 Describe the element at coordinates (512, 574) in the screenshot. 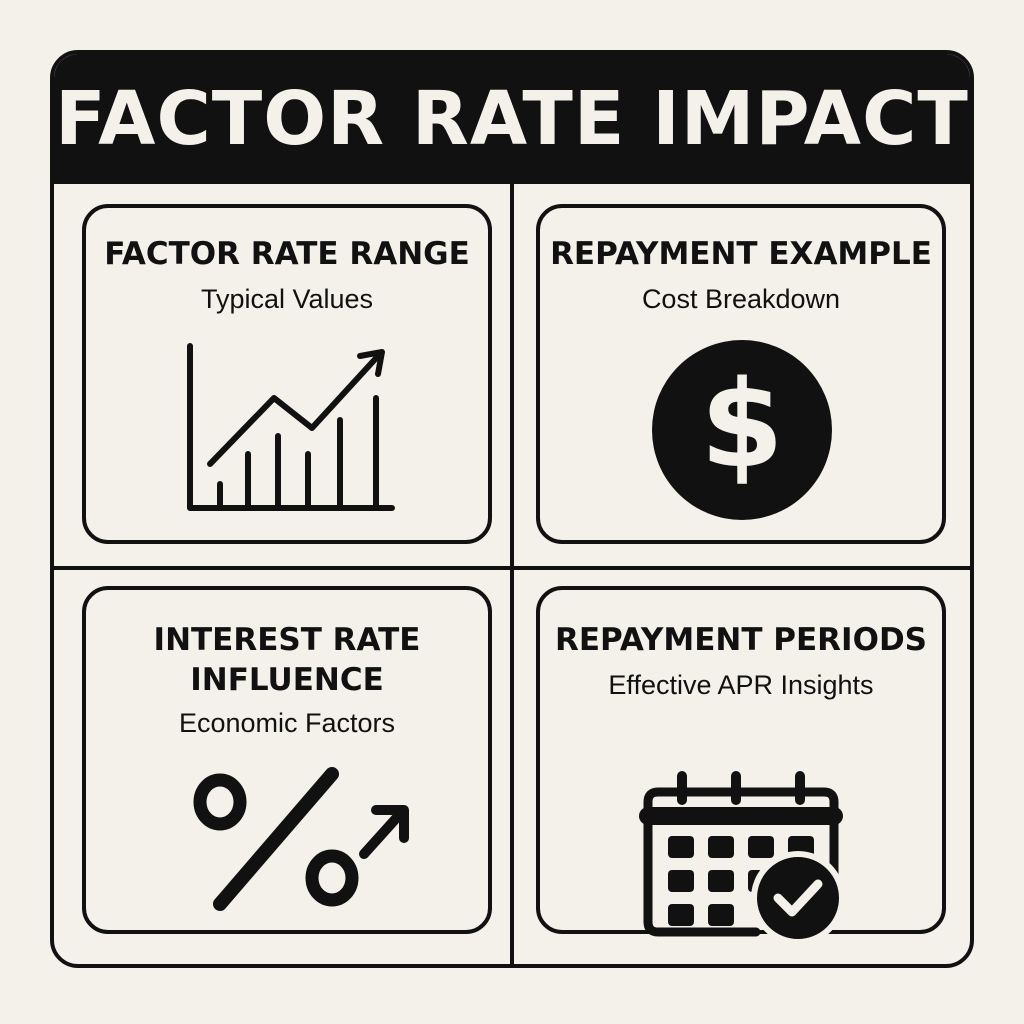

I see `vertical-divider` at that location.